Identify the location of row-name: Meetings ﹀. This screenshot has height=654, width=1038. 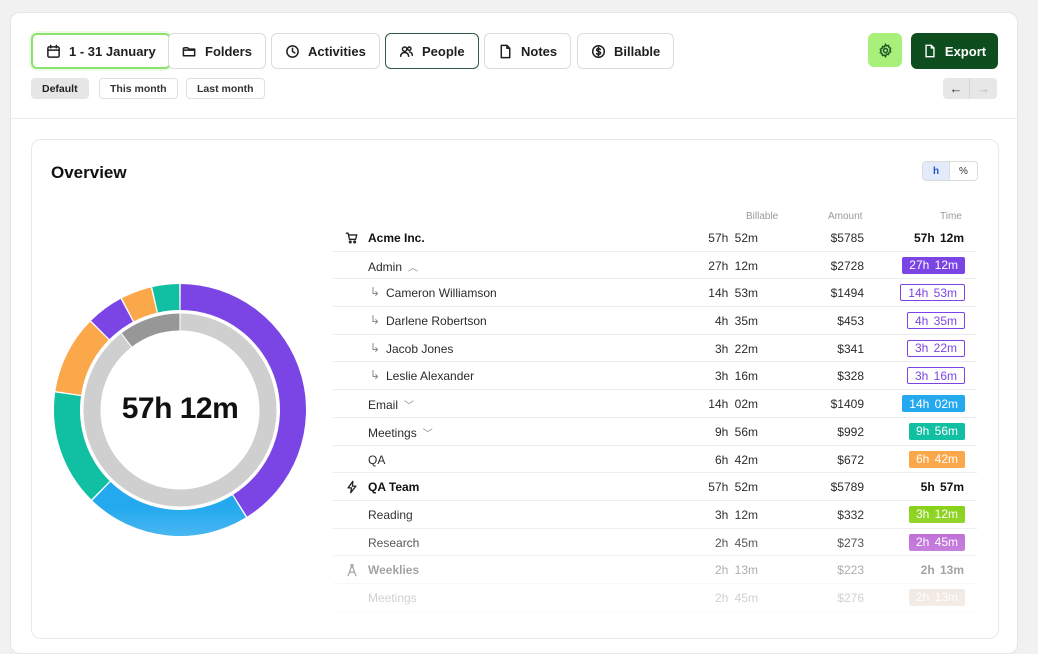
(400, 432).